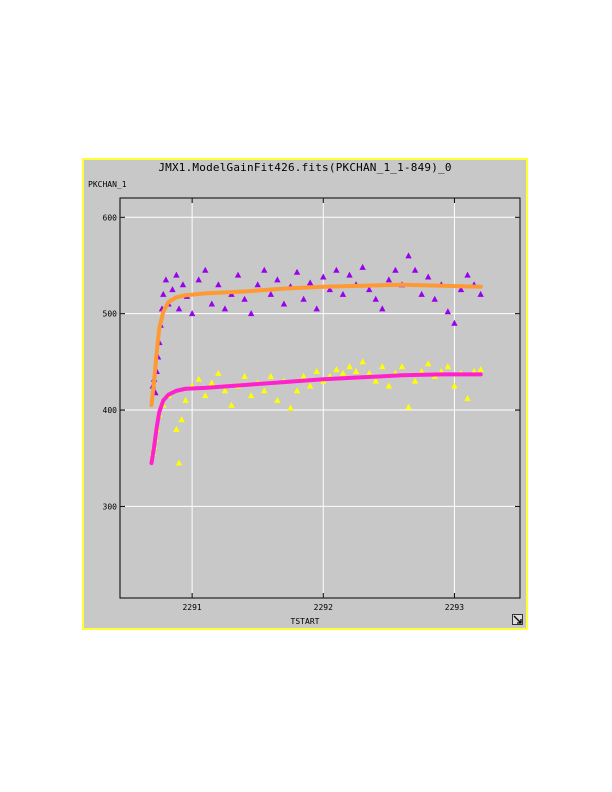  Describe the element at coordinates (517, 619) in the screenshot. I see `resize-handle-icon` at that location.